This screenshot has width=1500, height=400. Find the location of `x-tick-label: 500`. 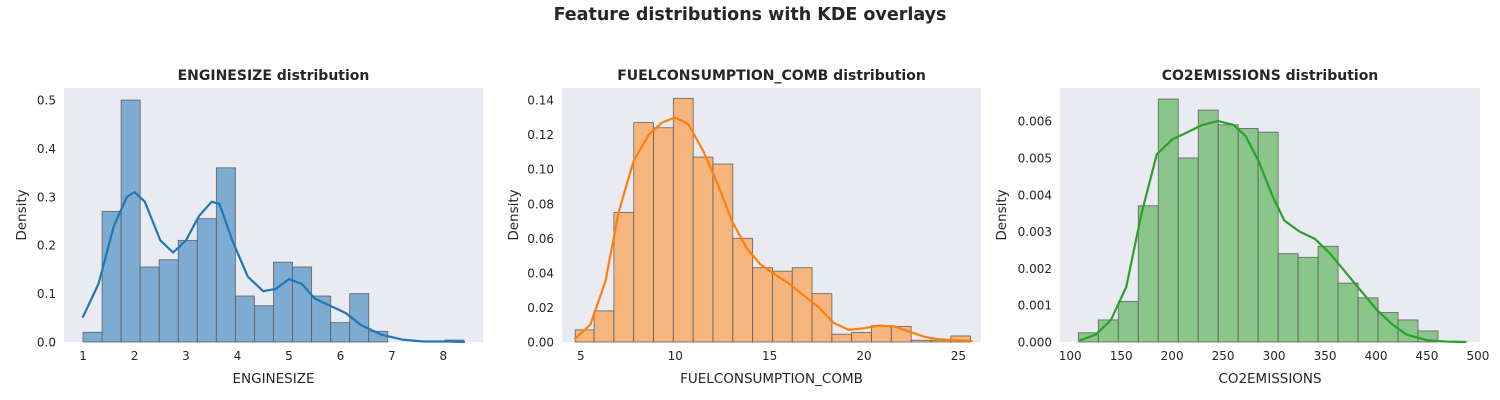

x-tick-label: 500 is located at coordinates (1478, 356).